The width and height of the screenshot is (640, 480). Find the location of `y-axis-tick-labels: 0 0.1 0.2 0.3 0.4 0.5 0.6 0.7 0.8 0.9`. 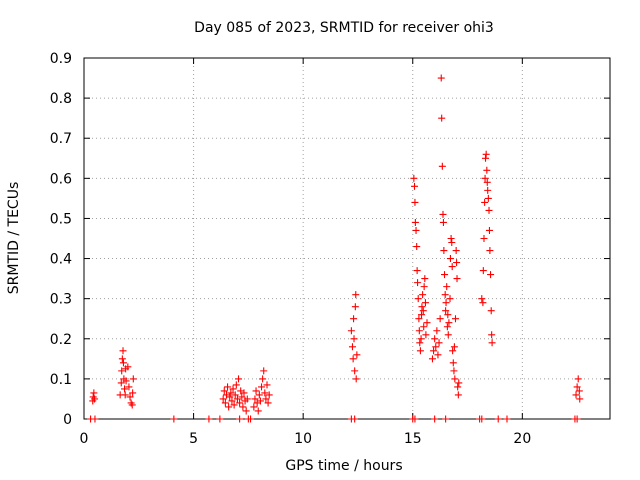

y-axis-tick-labels: 0 0.1 0.2 0.3 0.4 0.5 0.6 0.7 0.8 0.9 is located at coordinates (61, 239).